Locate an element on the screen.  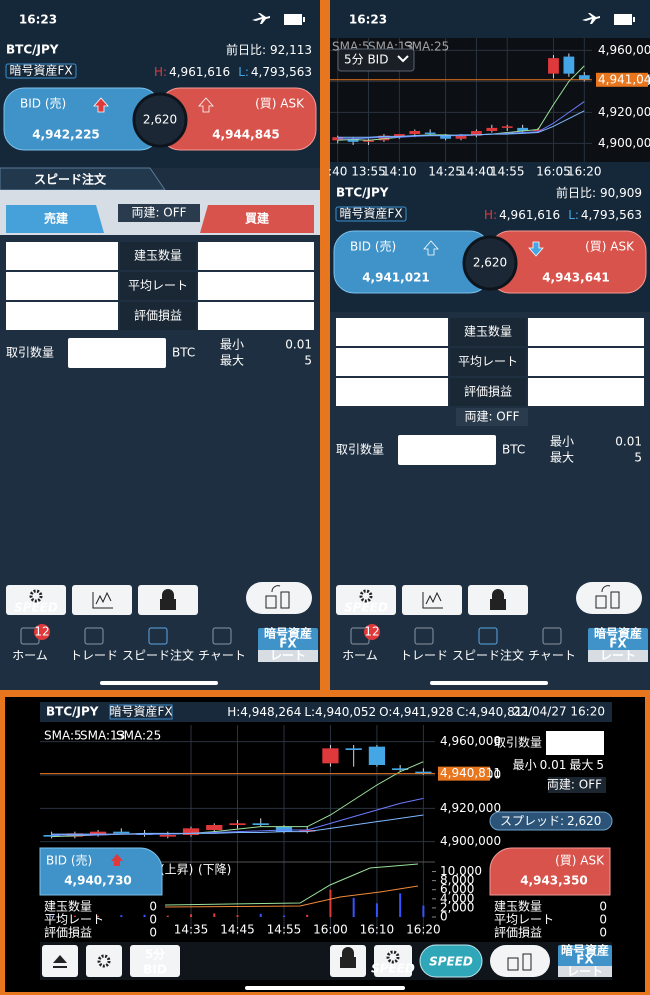
ask-value: 4,944,845 is located at coordinates (246, 135).